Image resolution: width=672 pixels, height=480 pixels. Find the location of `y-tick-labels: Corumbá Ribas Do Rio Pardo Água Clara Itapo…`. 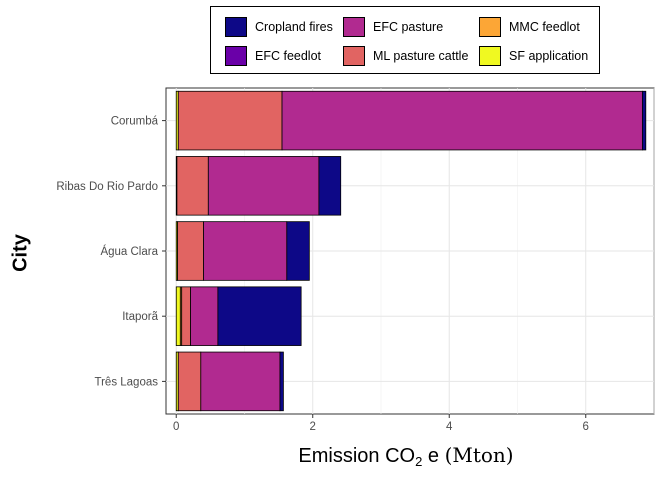

y-tick-labels: Corumbá Ribas Do Rio Pardo Água Clara Itapo… is located at coordinates (107, 252).